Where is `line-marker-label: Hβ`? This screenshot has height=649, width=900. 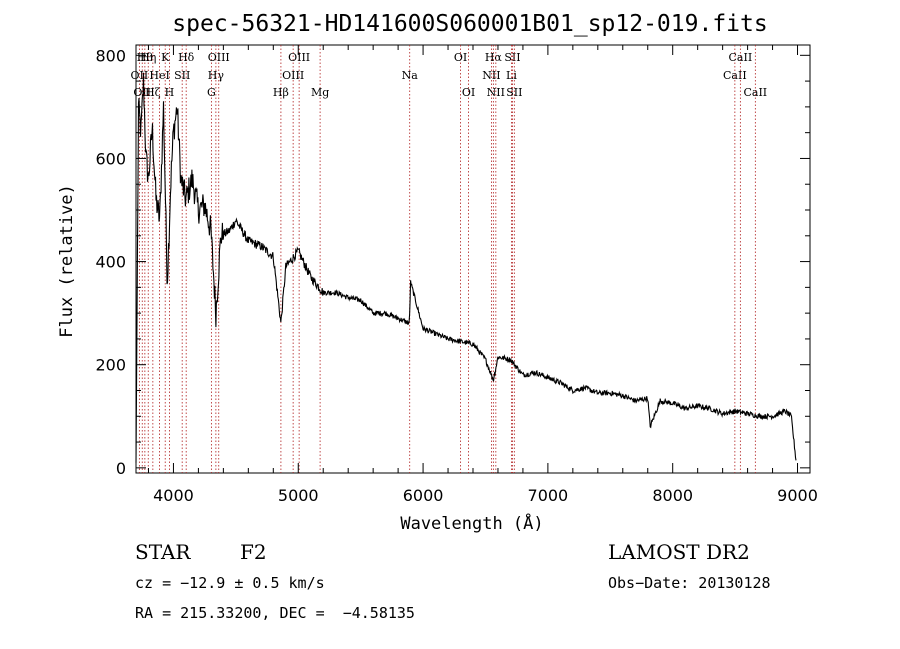 line-marker-label: Hβ is located at coordinates (281, 92).